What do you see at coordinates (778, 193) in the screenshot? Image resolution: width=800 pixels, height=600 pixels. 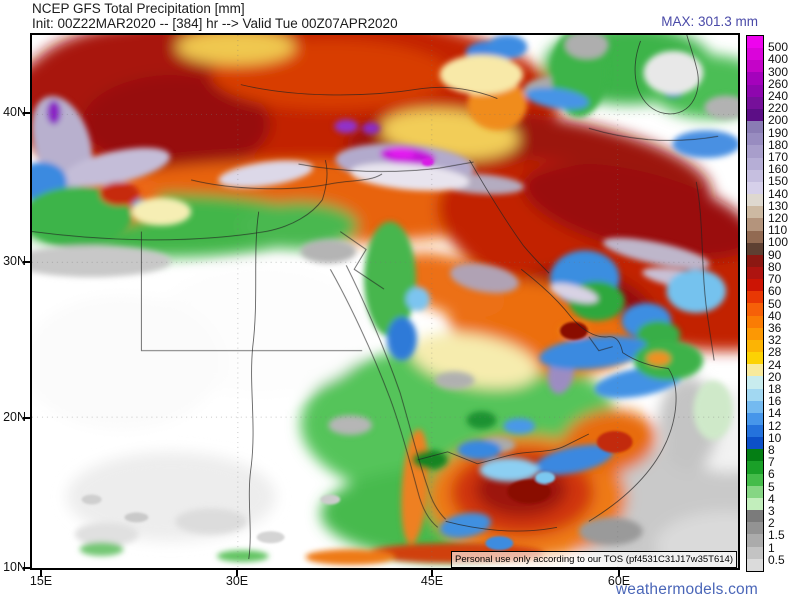 I see `color-scale-label: 140` at bounding box center [778, 193].